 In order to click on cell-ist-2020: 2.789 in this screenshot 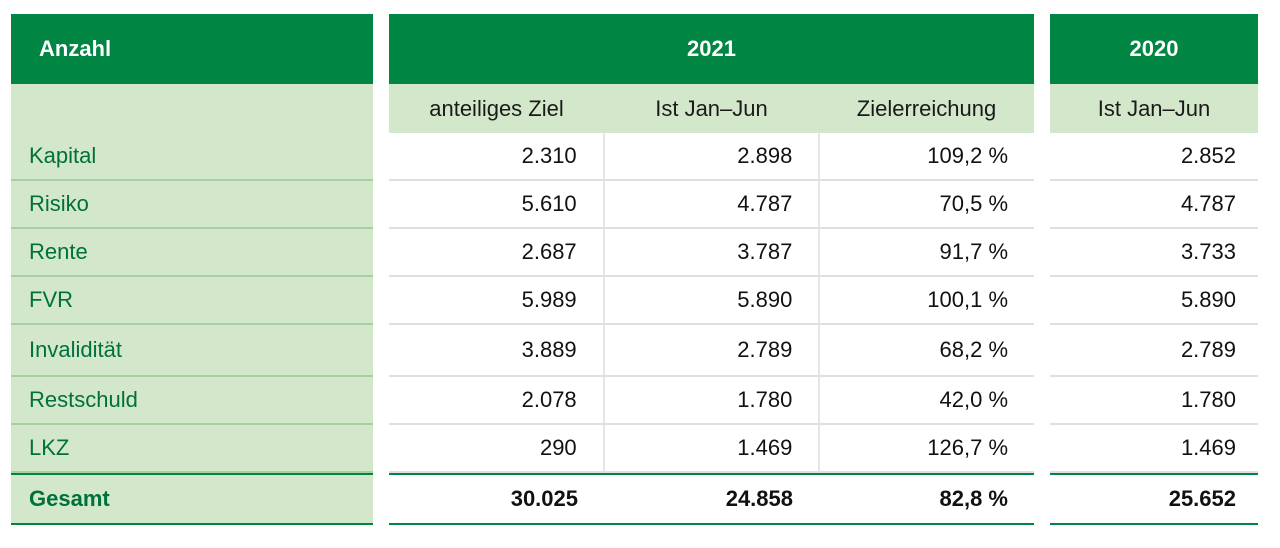, I will do `click(1208, 349)`.